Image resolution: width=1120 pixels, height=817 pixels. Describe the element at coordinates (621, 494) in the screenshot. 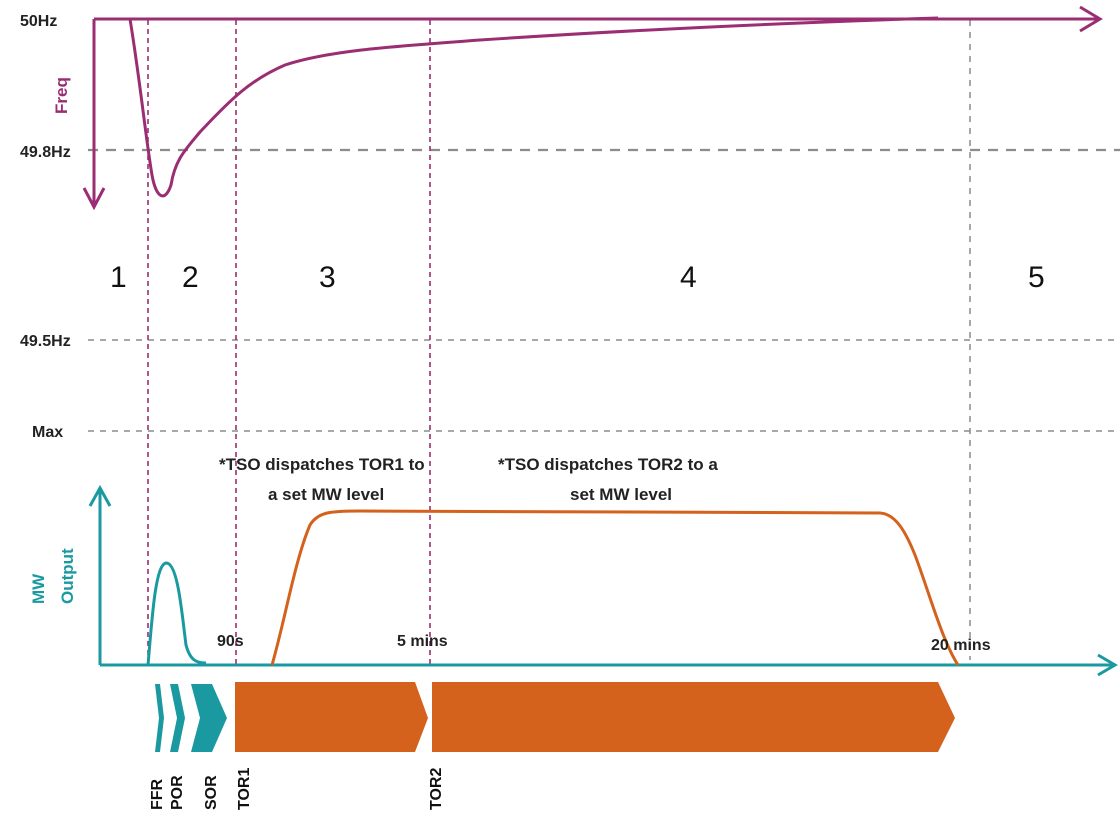

I see `tor2-note-line2: set MW level` at that location.